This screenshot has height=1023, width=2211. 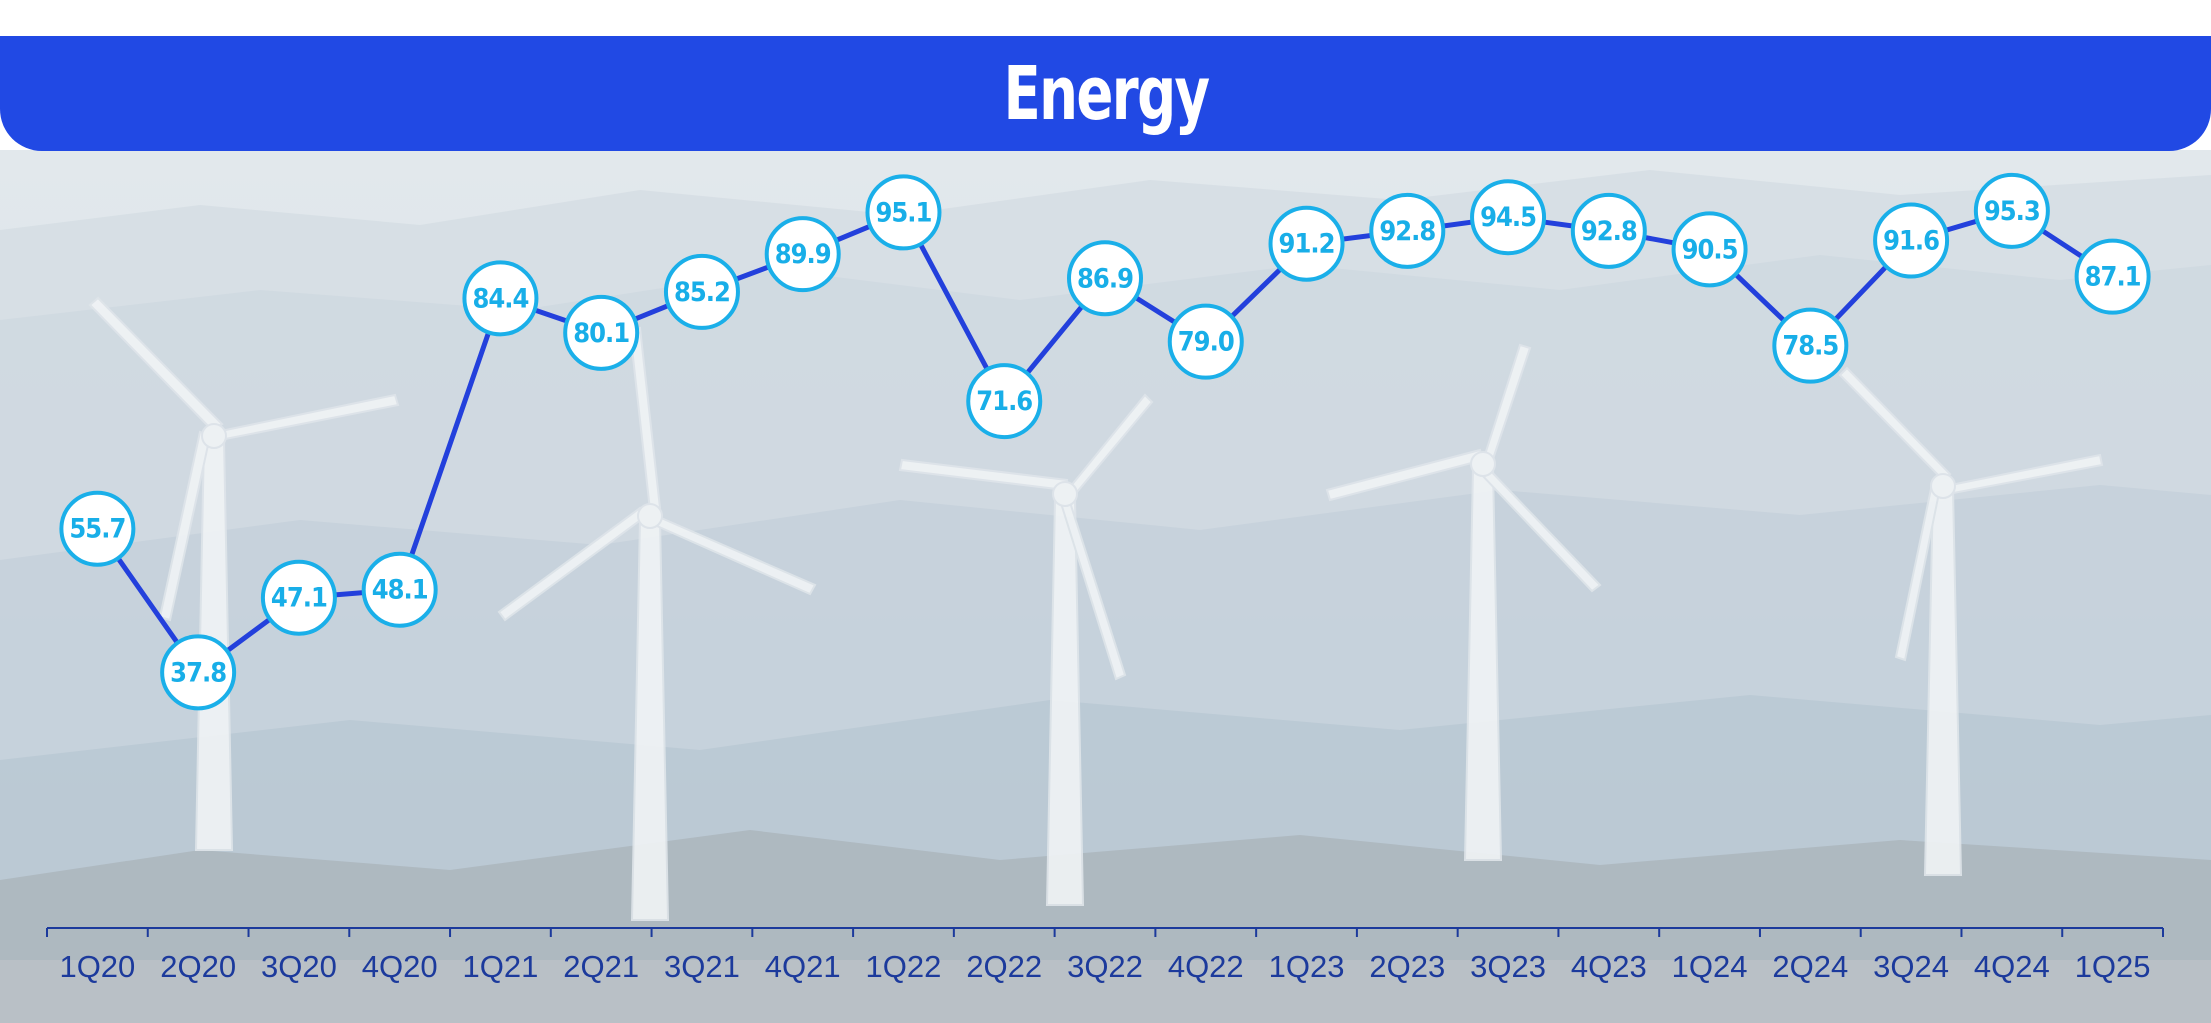 I want to click on data-point: 85.2, so click(x=701, y=291).